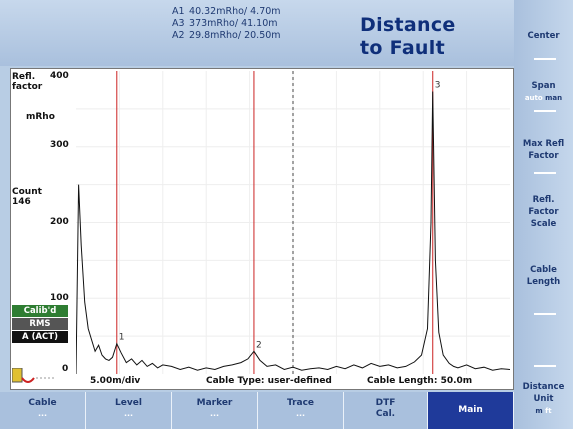 This screenshot has height=429, width=573. Describe the element at coordinates (65, 369) in the screenshot. I see `y-tick-label: 0` at that location.